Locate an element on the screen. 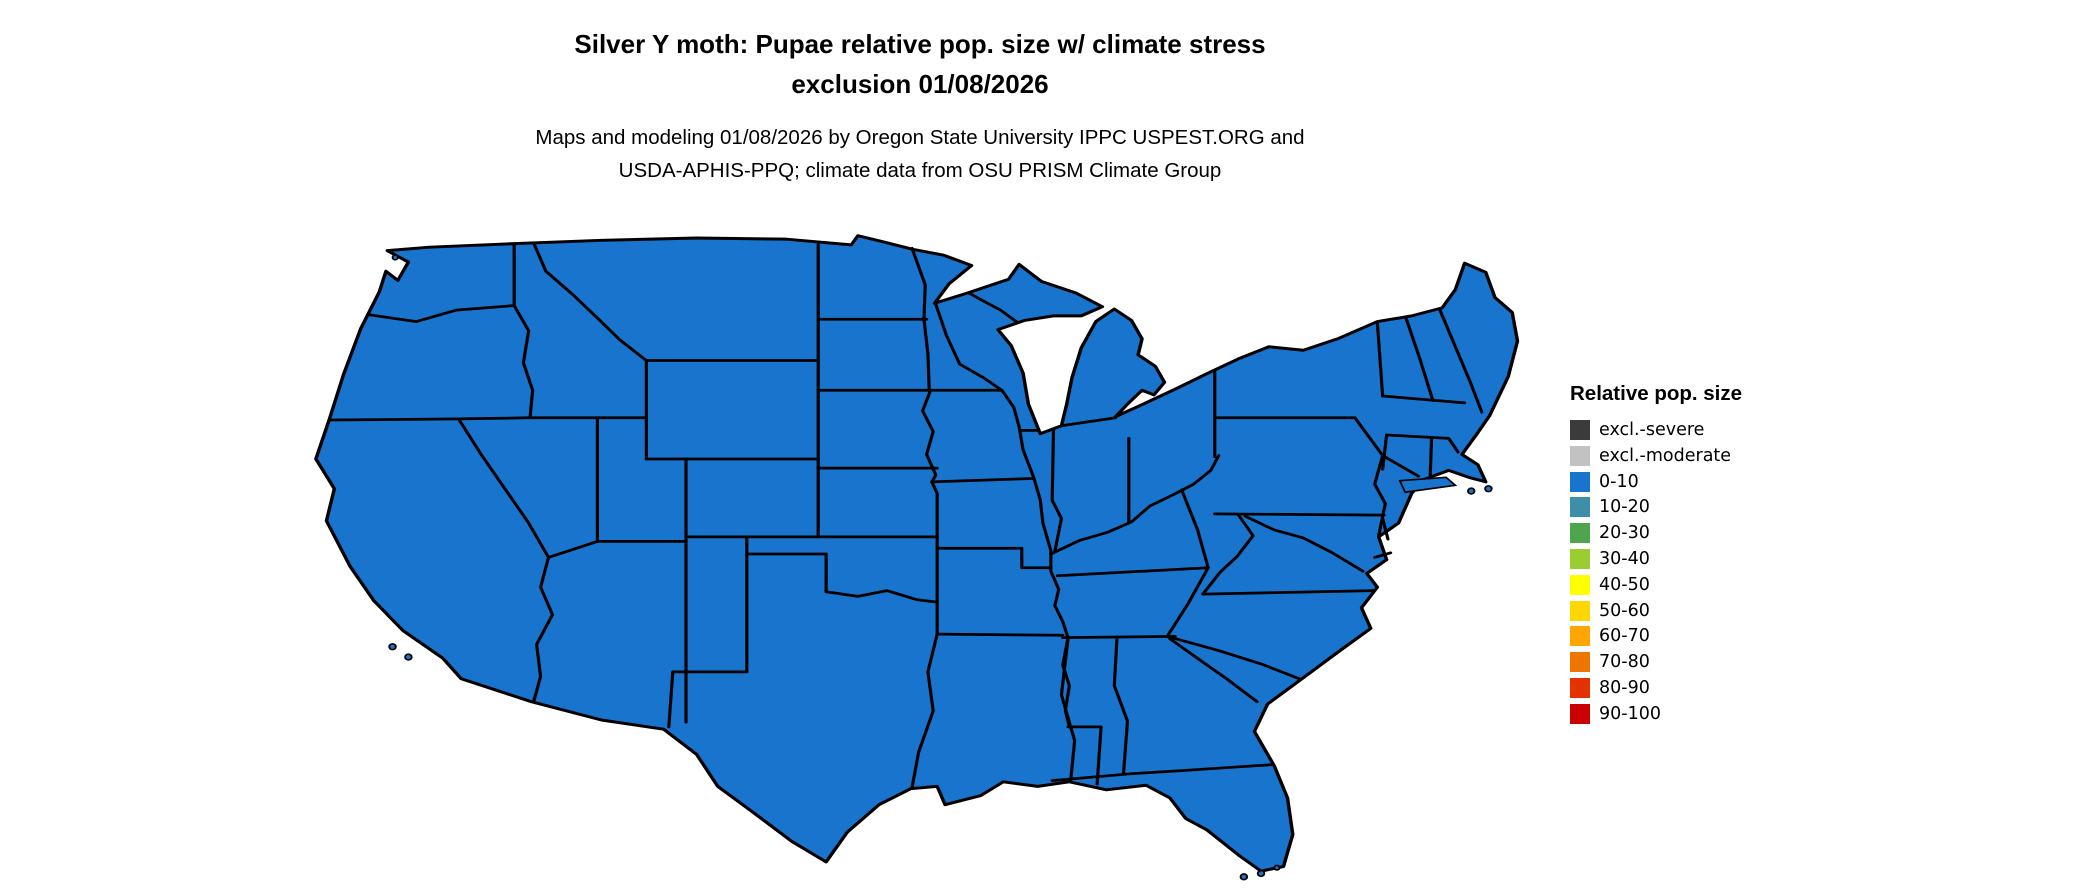 The width and height of the screenshot is (2100, 892). legend-item: 10-20 is located at coordinates (1656, 507).